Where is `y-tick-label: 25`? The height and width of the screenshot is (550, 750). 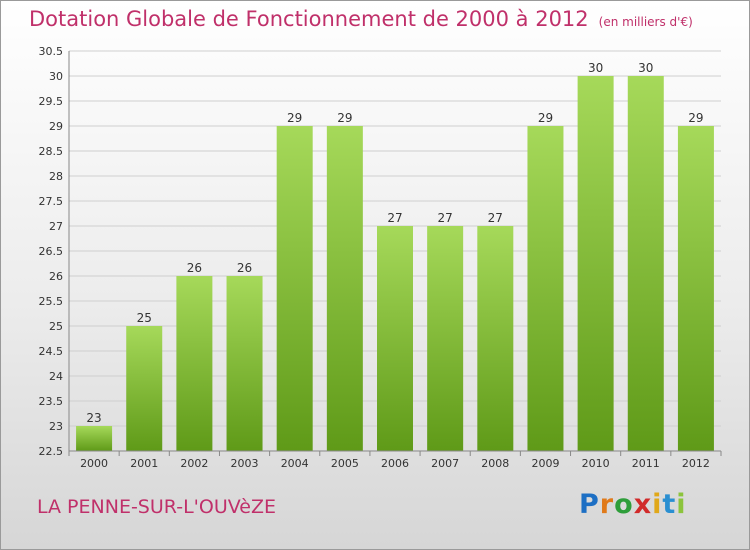
y-tick-label: 25 is located at coordinates (56, 326).